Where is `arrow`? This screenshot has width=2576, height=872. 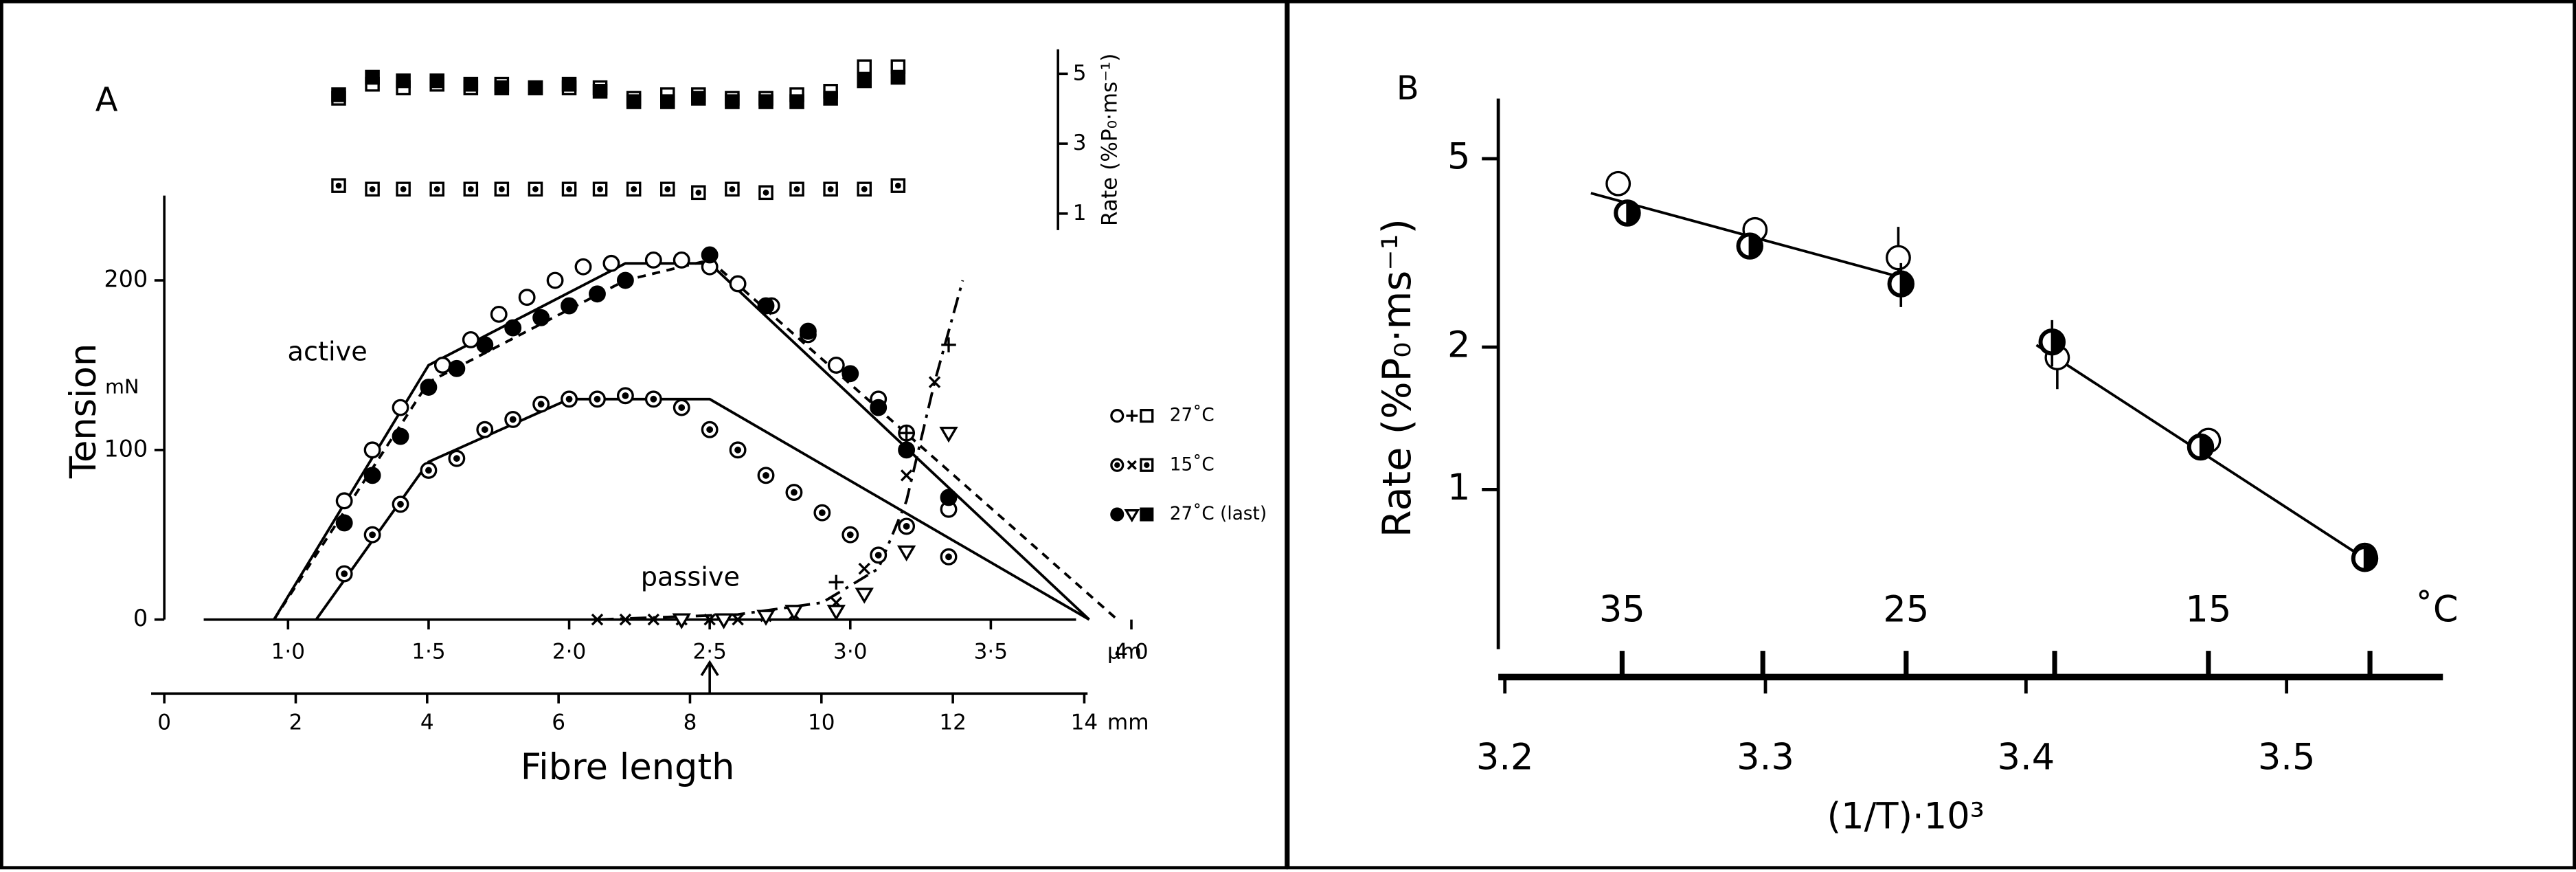
arrow is located at coordinates (709, 677).